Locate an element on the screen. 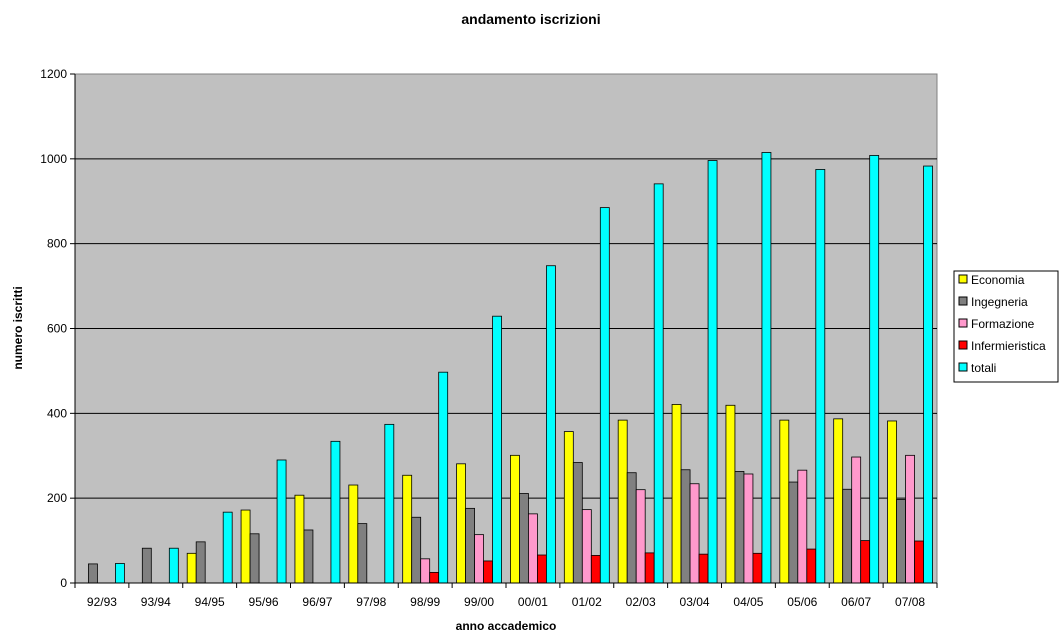  x-tick-label: 95/96 is located at coordinates (264, 602).